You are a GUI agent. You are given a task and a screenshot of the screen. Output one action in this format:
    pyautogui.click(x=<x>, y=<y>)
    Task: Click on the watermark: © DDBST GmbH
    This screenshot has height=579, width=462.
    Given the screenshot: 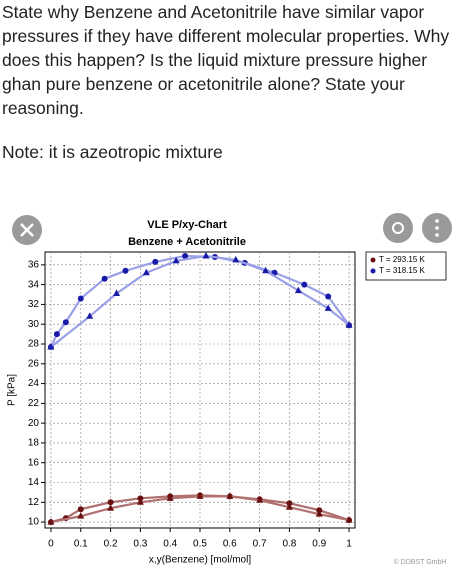 What is the action you would take?
    pyautogui.click(x=420, y=562)
    